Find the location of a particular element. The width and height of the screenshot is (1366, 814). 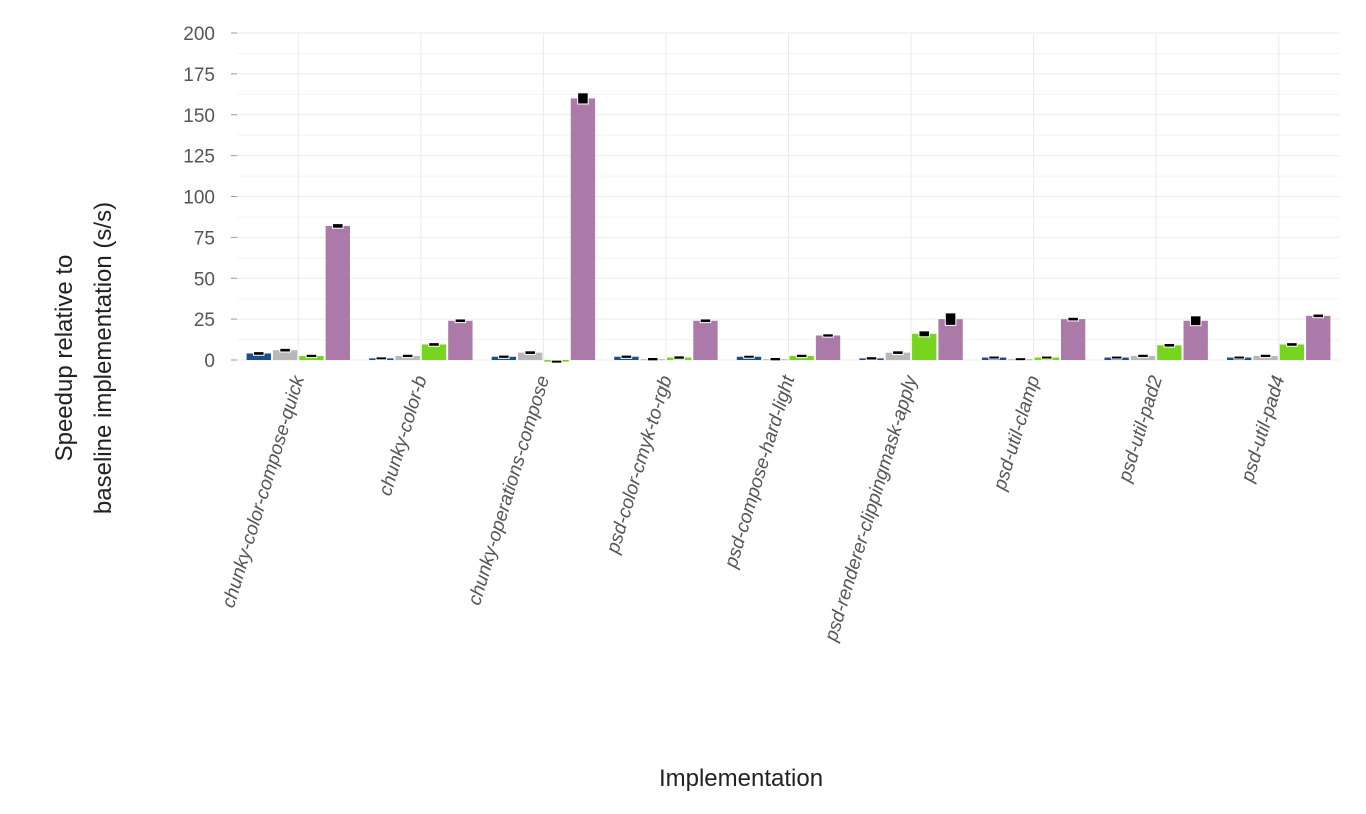

y-axis-title-line1: Speedup relative to is located at coordinates (64, 358).